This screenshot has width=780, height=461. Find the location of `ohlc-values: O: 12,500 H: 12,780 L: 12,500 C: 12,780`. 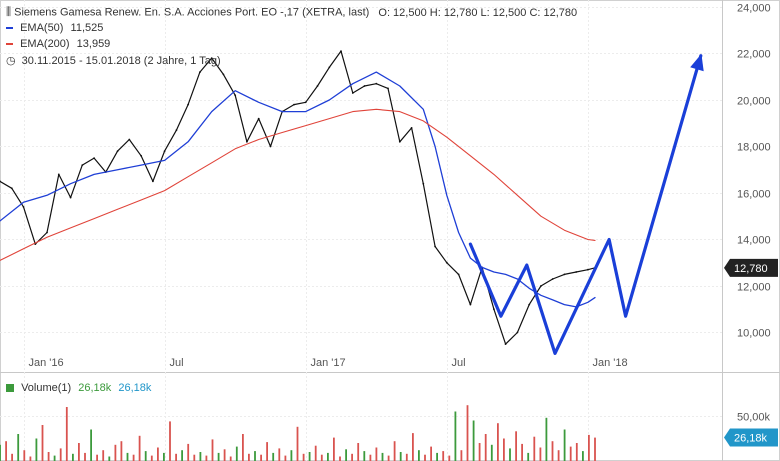

ohlc-values: O: 12,500 H: 12,780 L: 12,500 C: 12,780 is located at coordinates (478, 12).